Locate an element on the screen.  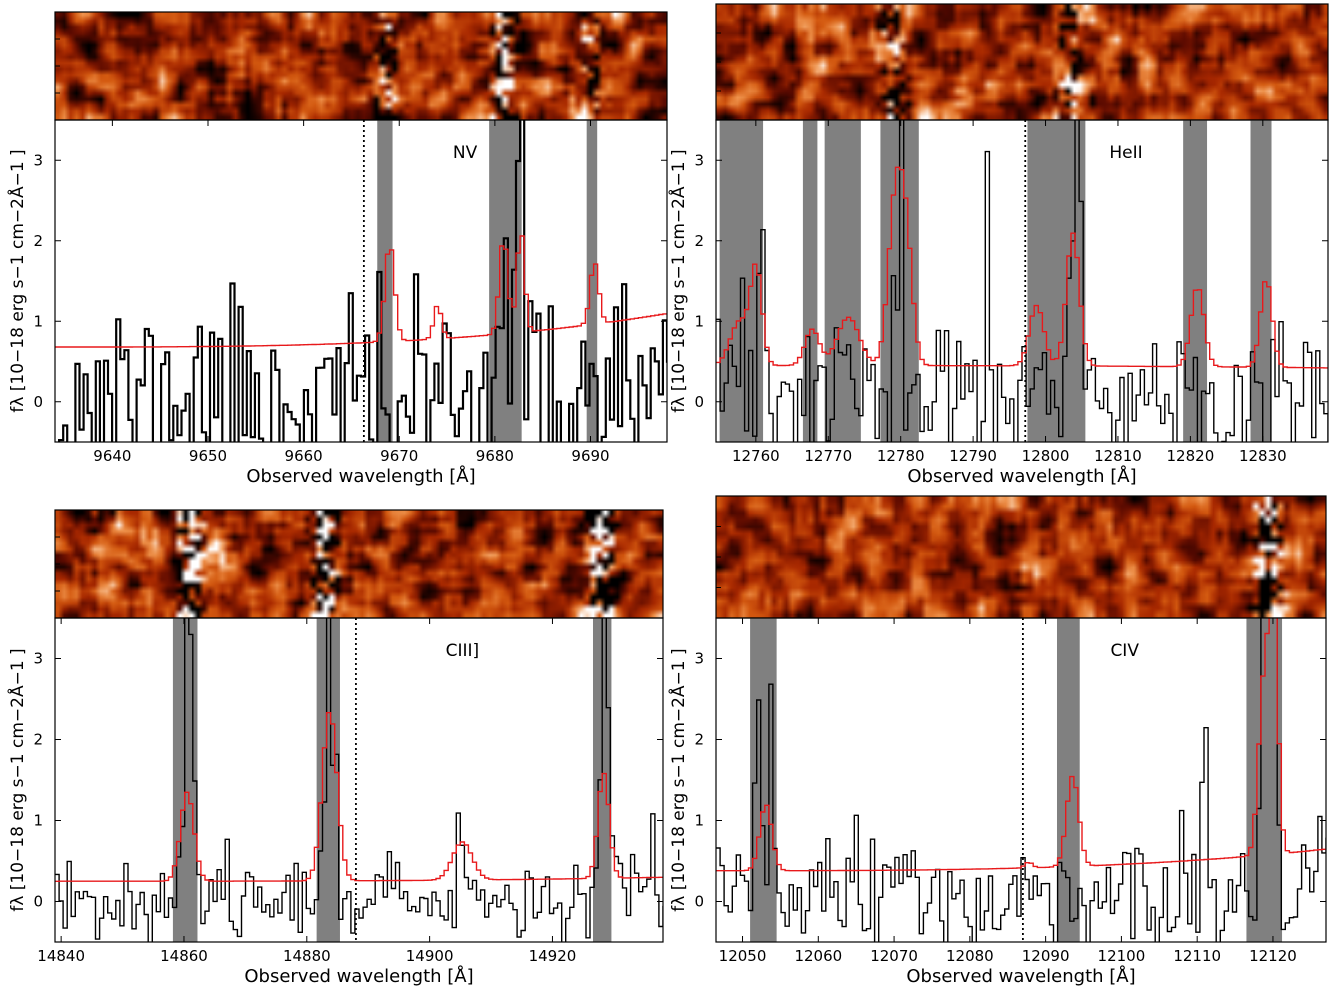
x-tick-label: 12760 is located at coordinates (756, 456).